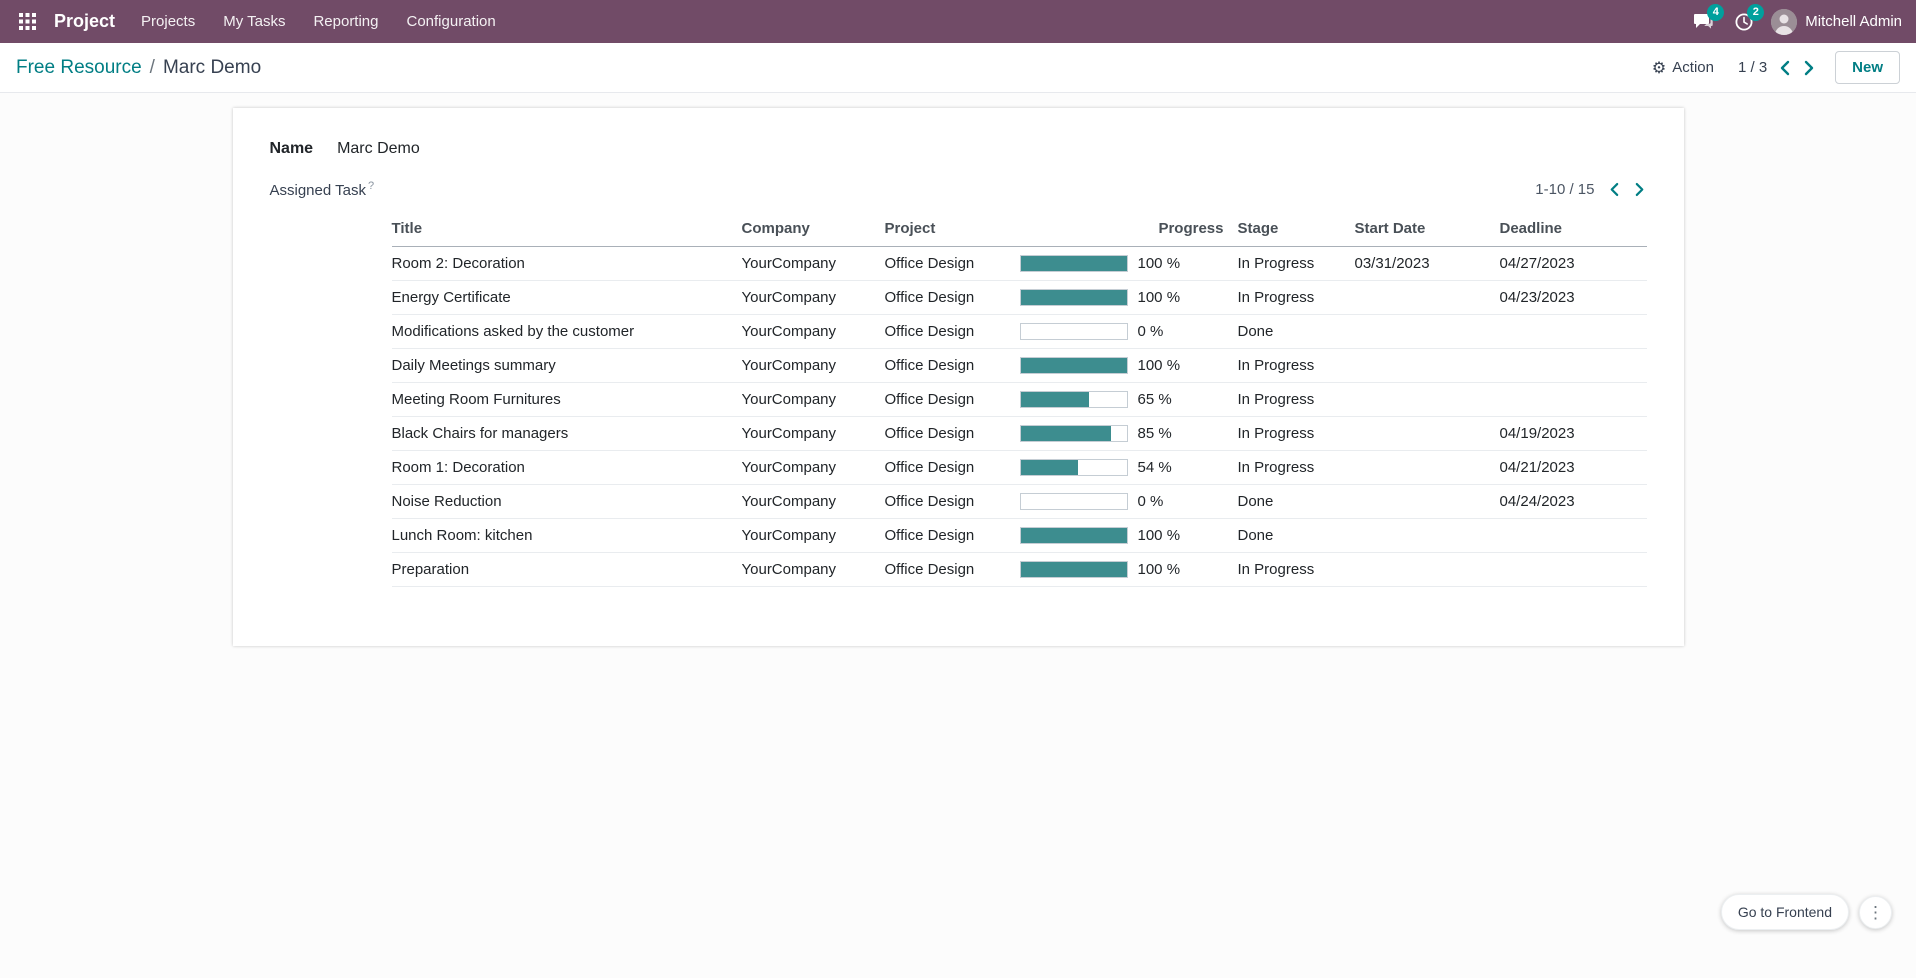 This screenshot has height=978, width=1916. Describe the element at coordinates (378, 148) in the screenshot. I see `name-field-value: Marc Demo` at that location.